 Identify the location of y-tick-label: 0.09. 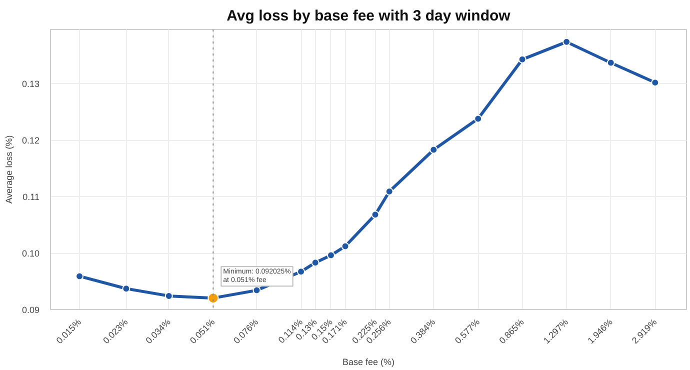
(31, 310).